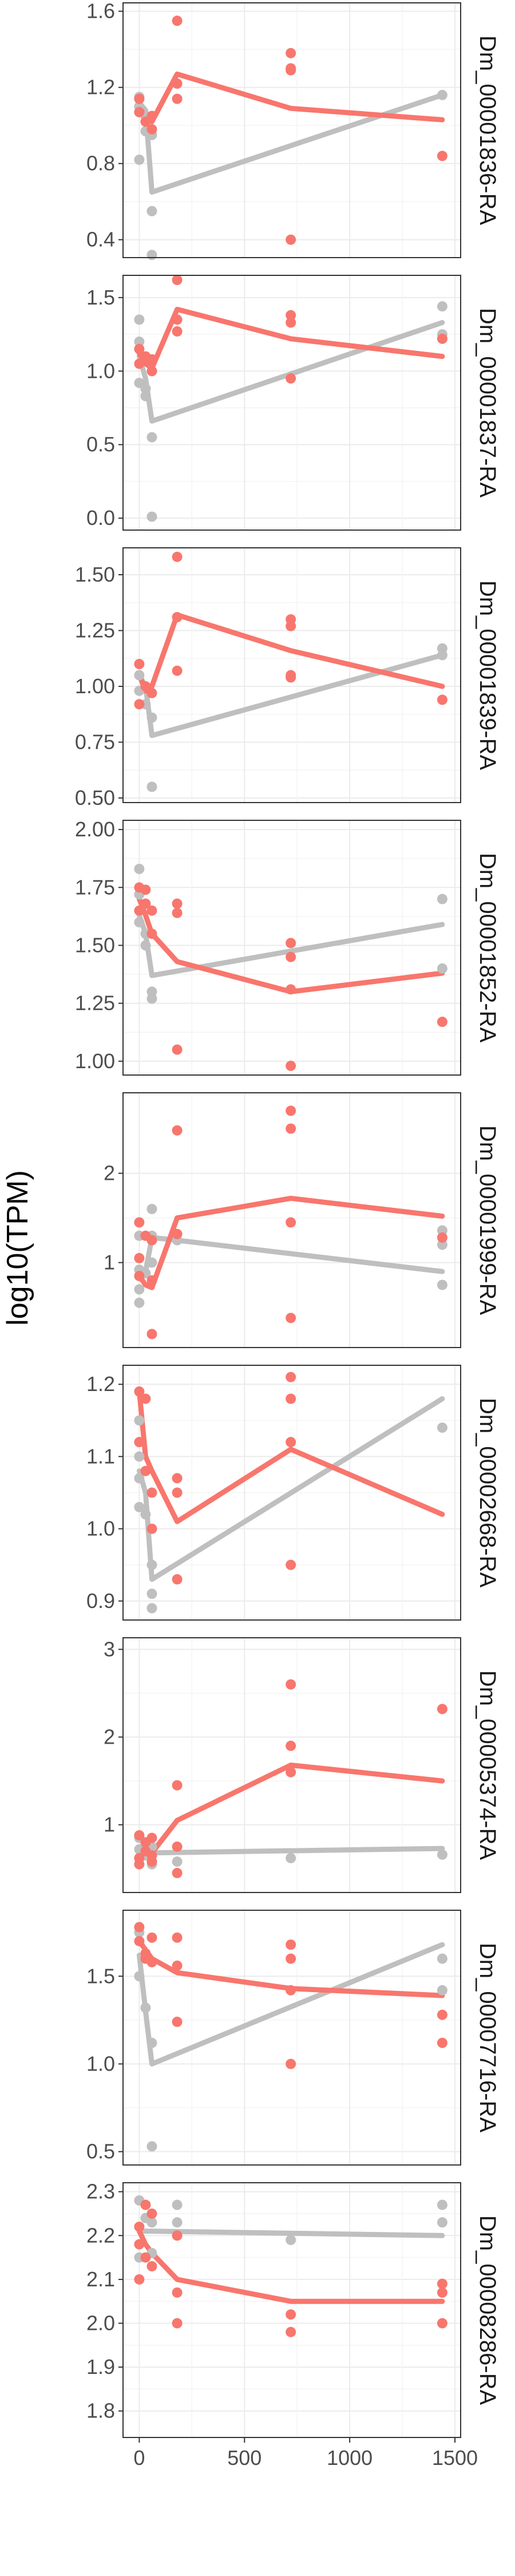 This screenshot has height=2576, width=515. I want to click on panel-strip-label: Dm_00001837-RA, so click(487, 403).